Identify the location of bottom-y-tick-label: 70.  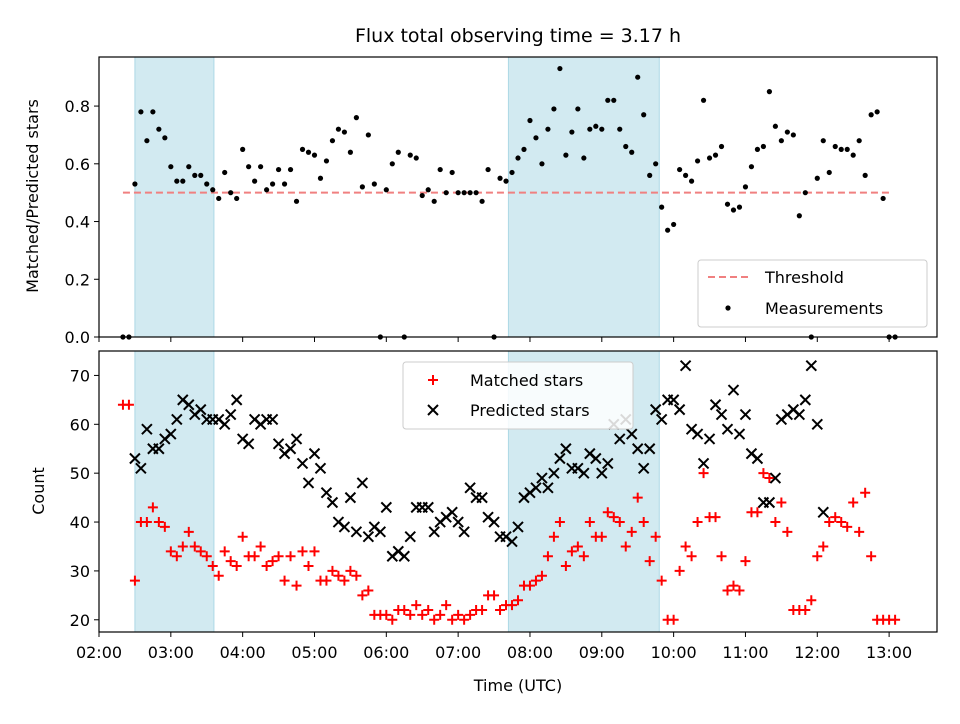
(80, 375).